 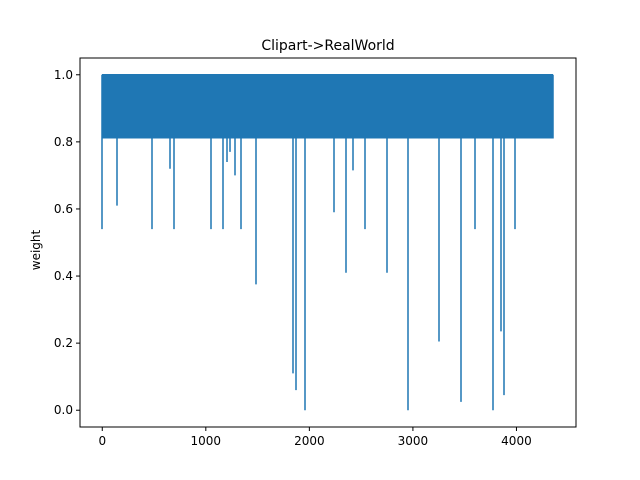 What do you see at coordinates (63, 142) in the screenshot?
I see `y-tick-label: 0.8` at bounding box center [63, 142].